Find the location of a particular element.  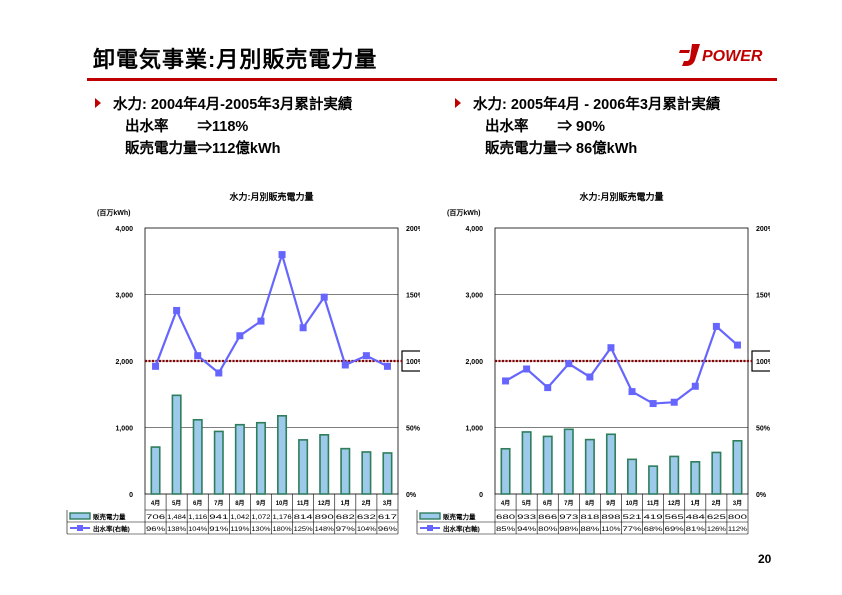

bar-data-label: 1,116 is located at coordinates (198, 518).